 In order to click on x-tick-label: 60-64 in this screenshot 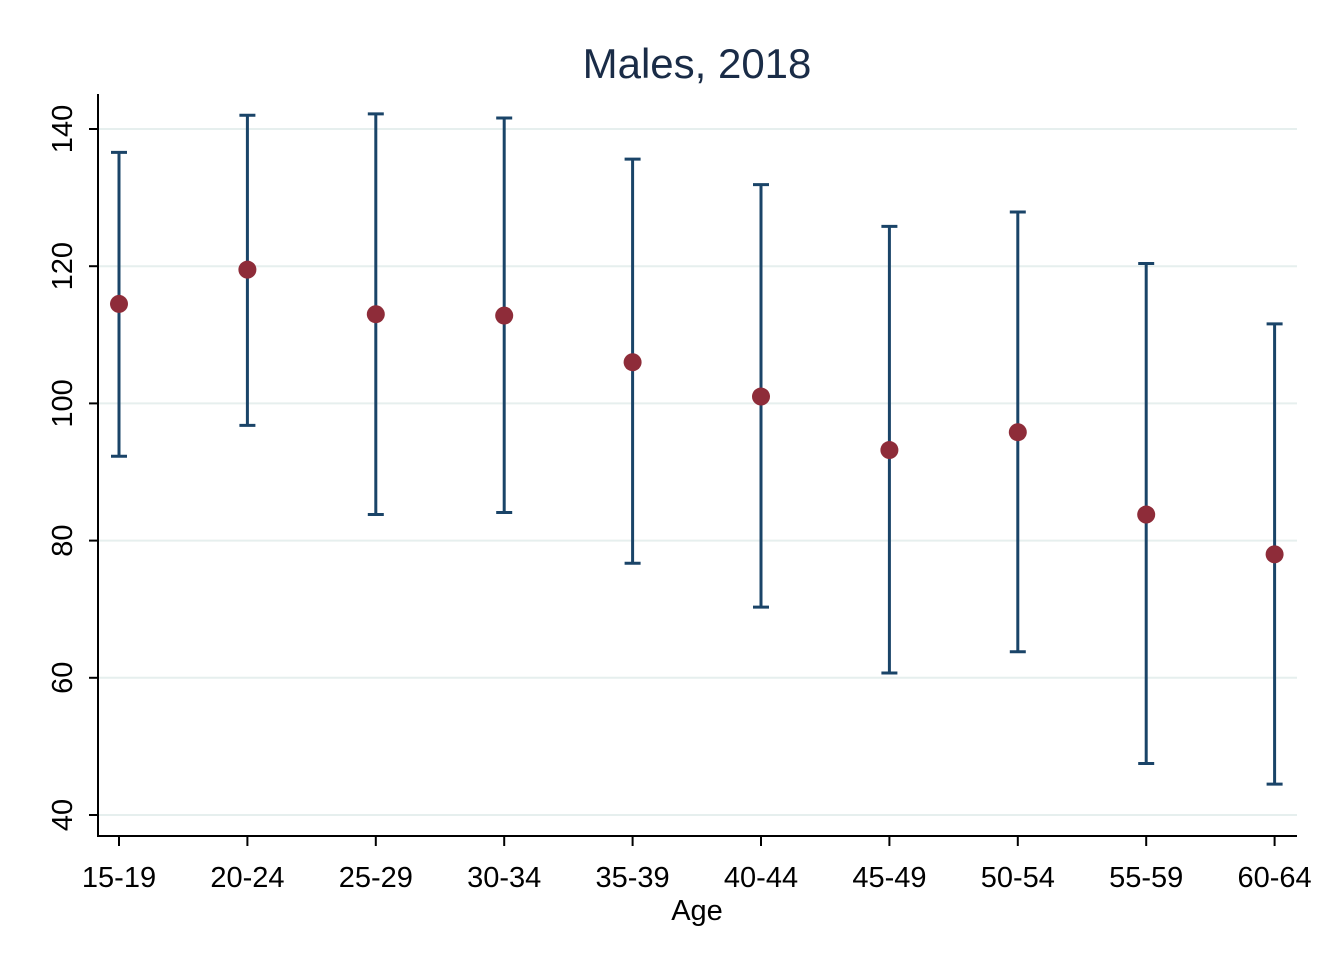, I will do `click(1275, 878)`.